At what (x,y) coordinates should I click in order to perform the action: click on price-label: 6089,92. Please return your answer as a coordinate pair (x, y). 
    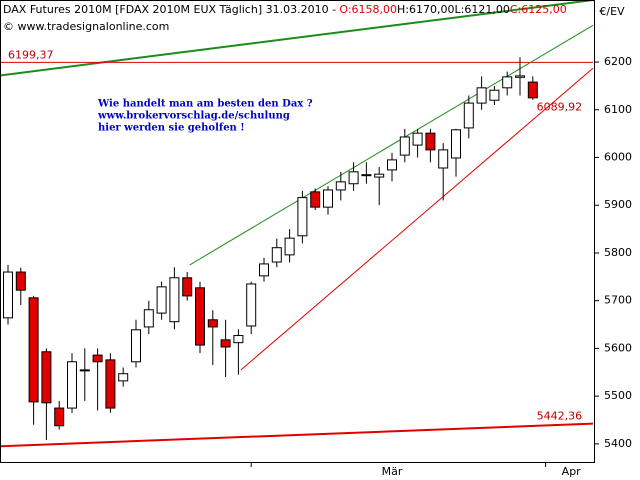
    Looking at the image, I should click on (560, 107).